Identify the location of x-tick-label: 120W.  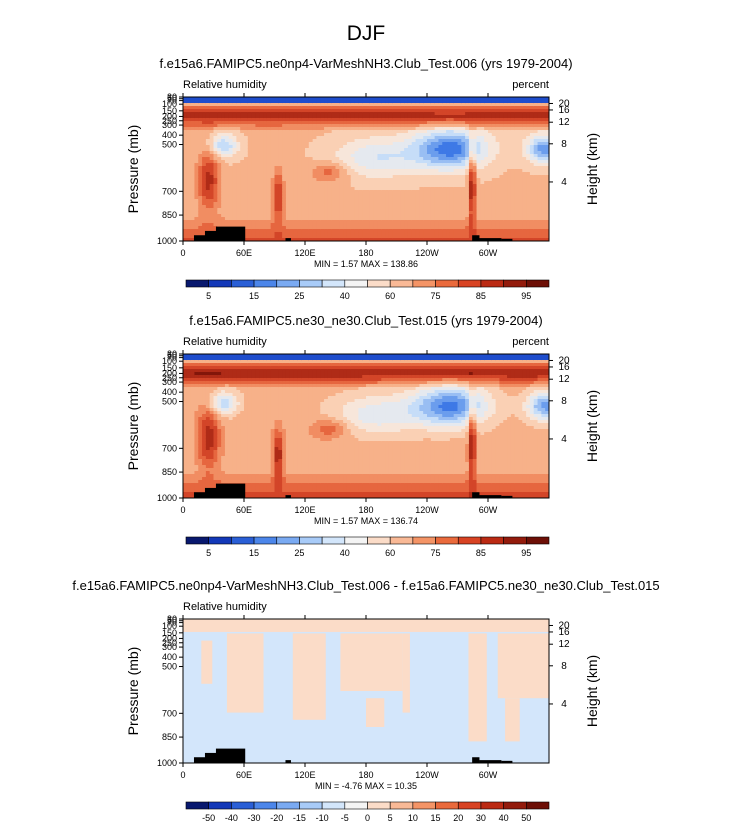
(427, 253).